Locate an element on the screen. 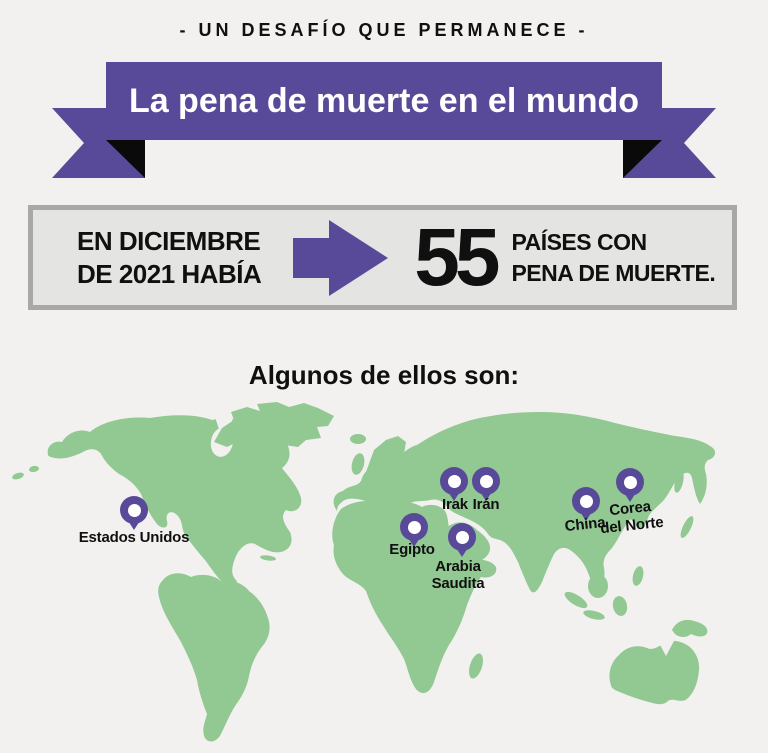  map-label-corea-del-norte: Corea del Norte is located at coordinates (631, 517).